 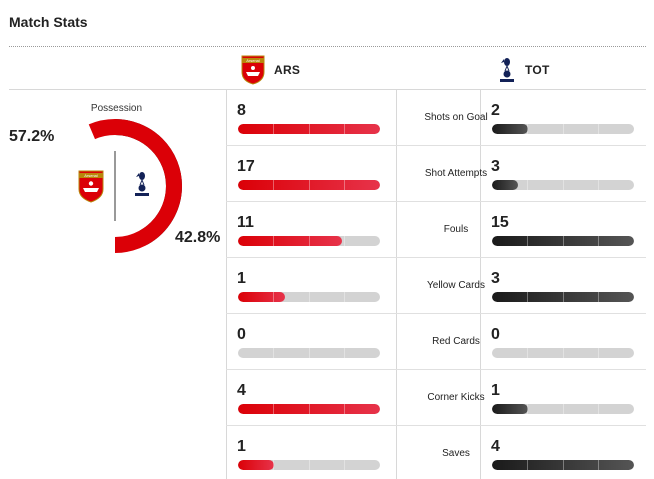 What do you see at coordinates (241, 390) in the screenshot?
I see `home-stat-value: 4` at bounding box center [241, 390].